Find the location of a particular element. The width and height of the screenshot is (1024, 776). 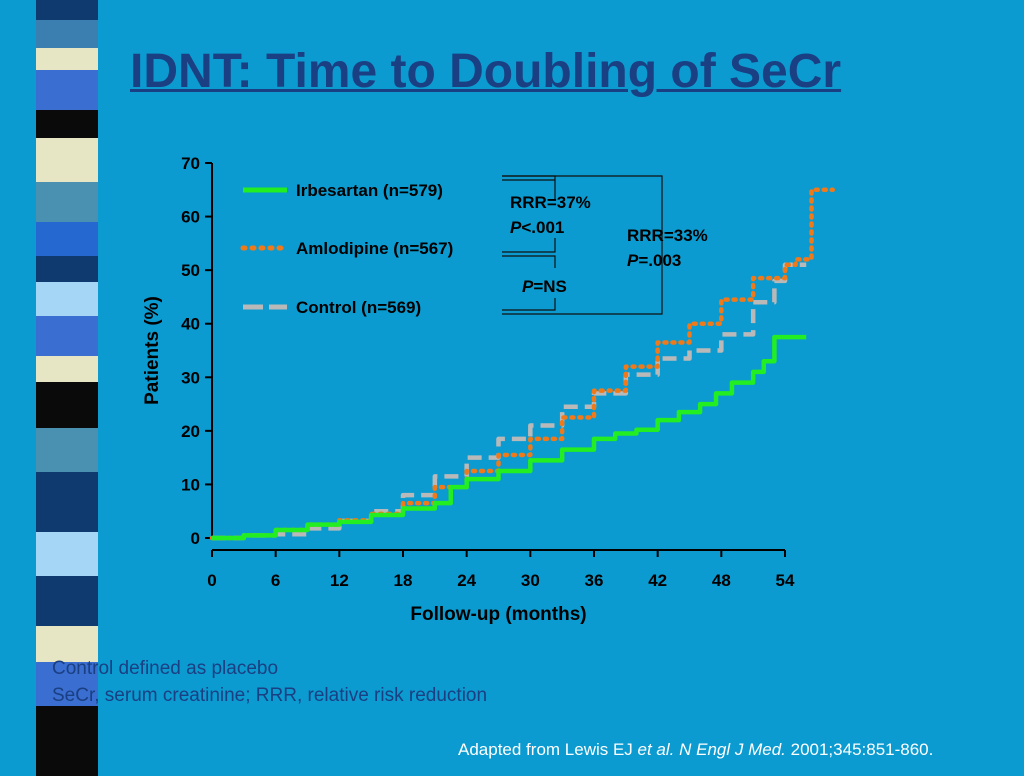

x-tick-label: 6 is located at coordinates (275, 580).